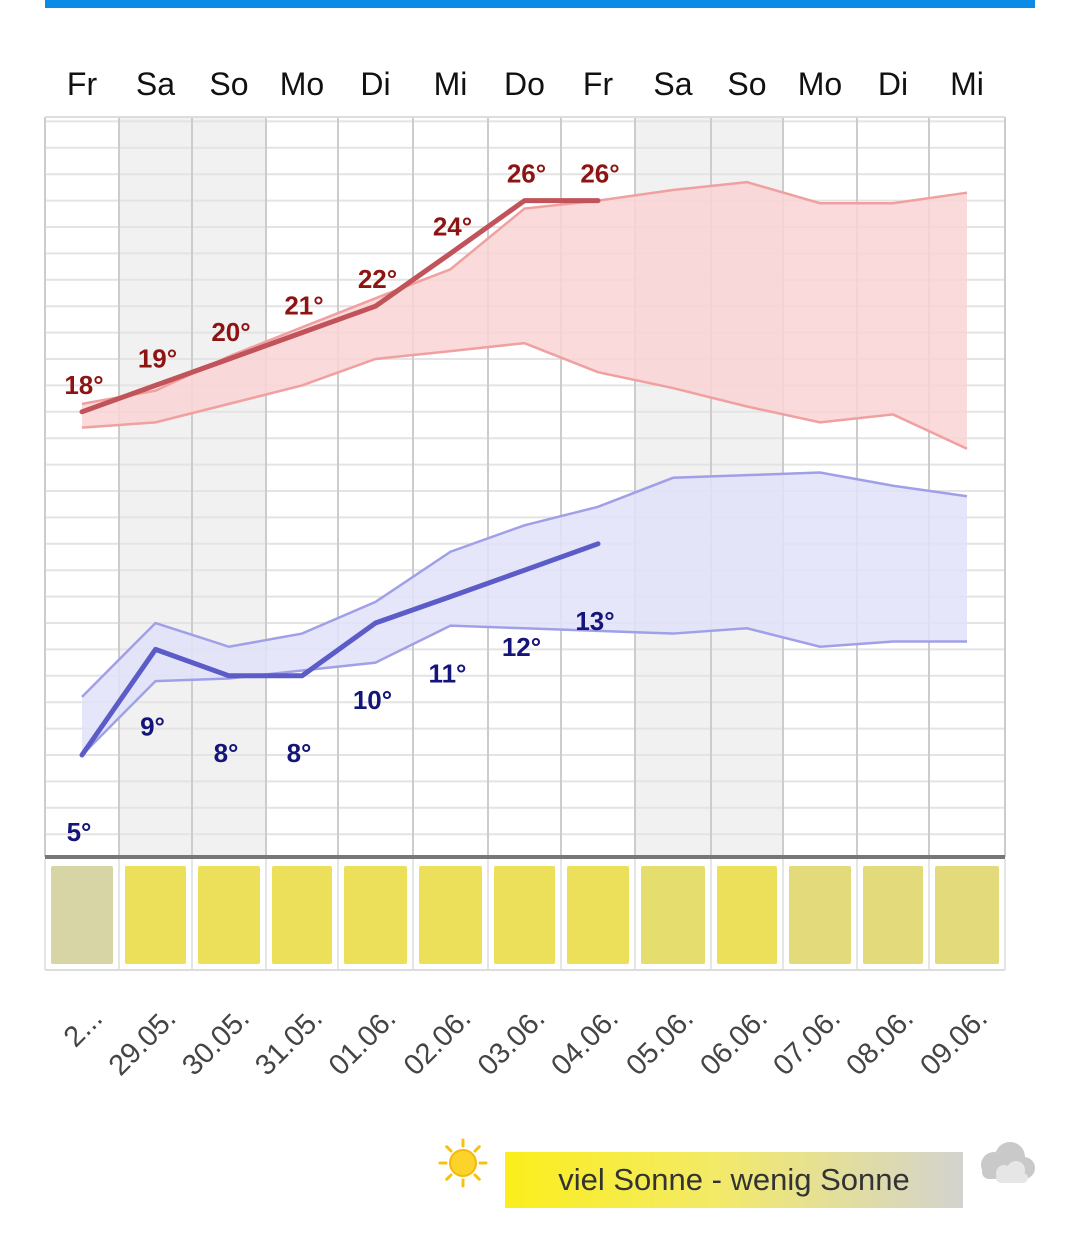 This screenshot has width=1080, height=1234. What do you see at coordinates (524, 395) in the screenshot?
I see `max-temperature-band-lower-edge` at bounding box center [524, 395].